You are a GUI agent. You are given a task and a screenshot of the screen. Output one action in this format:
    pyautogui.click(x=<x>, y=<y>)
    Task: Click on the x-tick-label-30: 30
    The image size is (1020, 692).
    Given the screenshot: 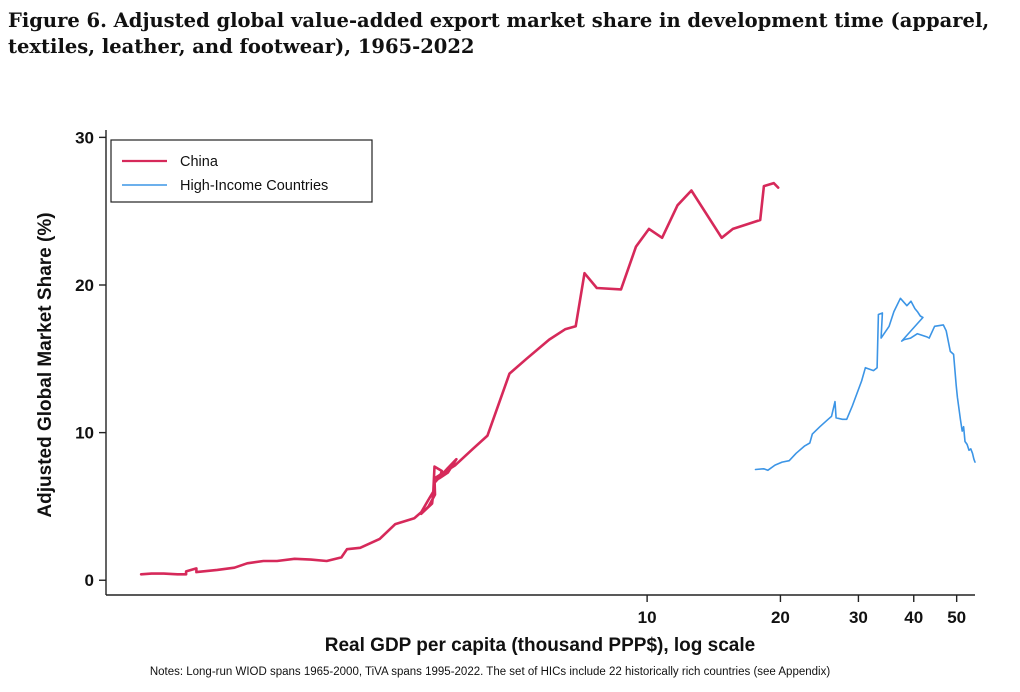 What is the action you would take?
    pyautogui.click(x=858, y=617)
    